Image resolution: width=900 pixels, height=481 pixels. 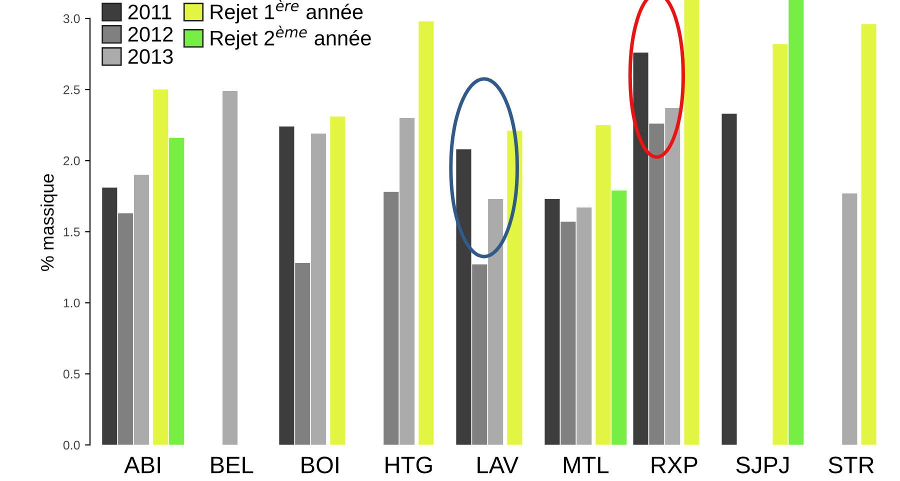 What do you see at coordinates (150, 56) in the screenshot?
I see `legend-label: 2013` at bounding box center [150, 56].